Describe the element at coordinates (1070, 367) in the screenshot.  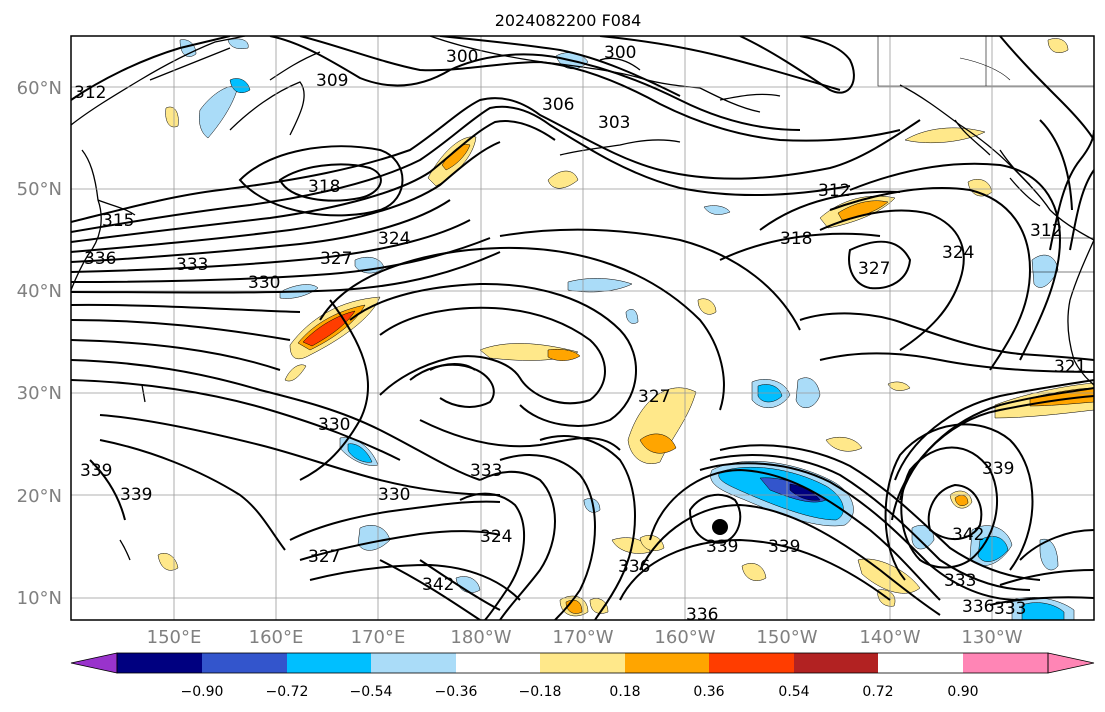
I see `contour-label: 321` at that location.